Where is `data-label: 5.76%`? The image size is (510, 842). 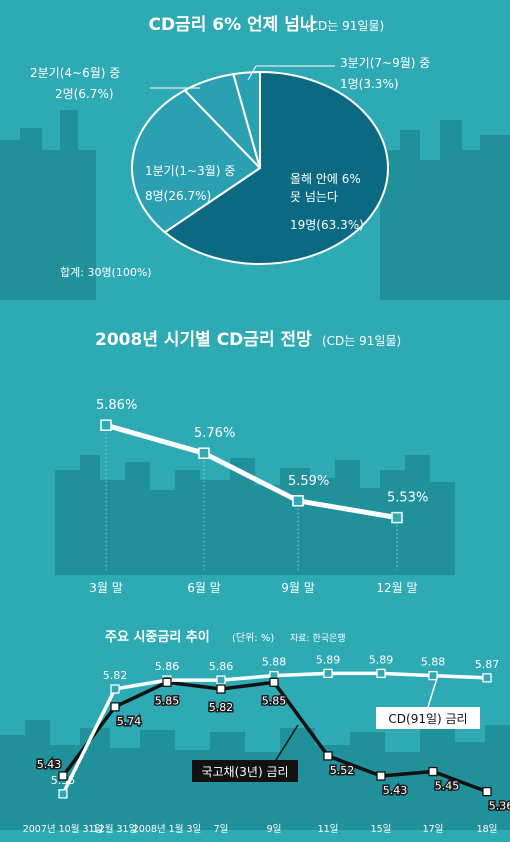
data-label: 5.76% is located at coordinates (214, 433).